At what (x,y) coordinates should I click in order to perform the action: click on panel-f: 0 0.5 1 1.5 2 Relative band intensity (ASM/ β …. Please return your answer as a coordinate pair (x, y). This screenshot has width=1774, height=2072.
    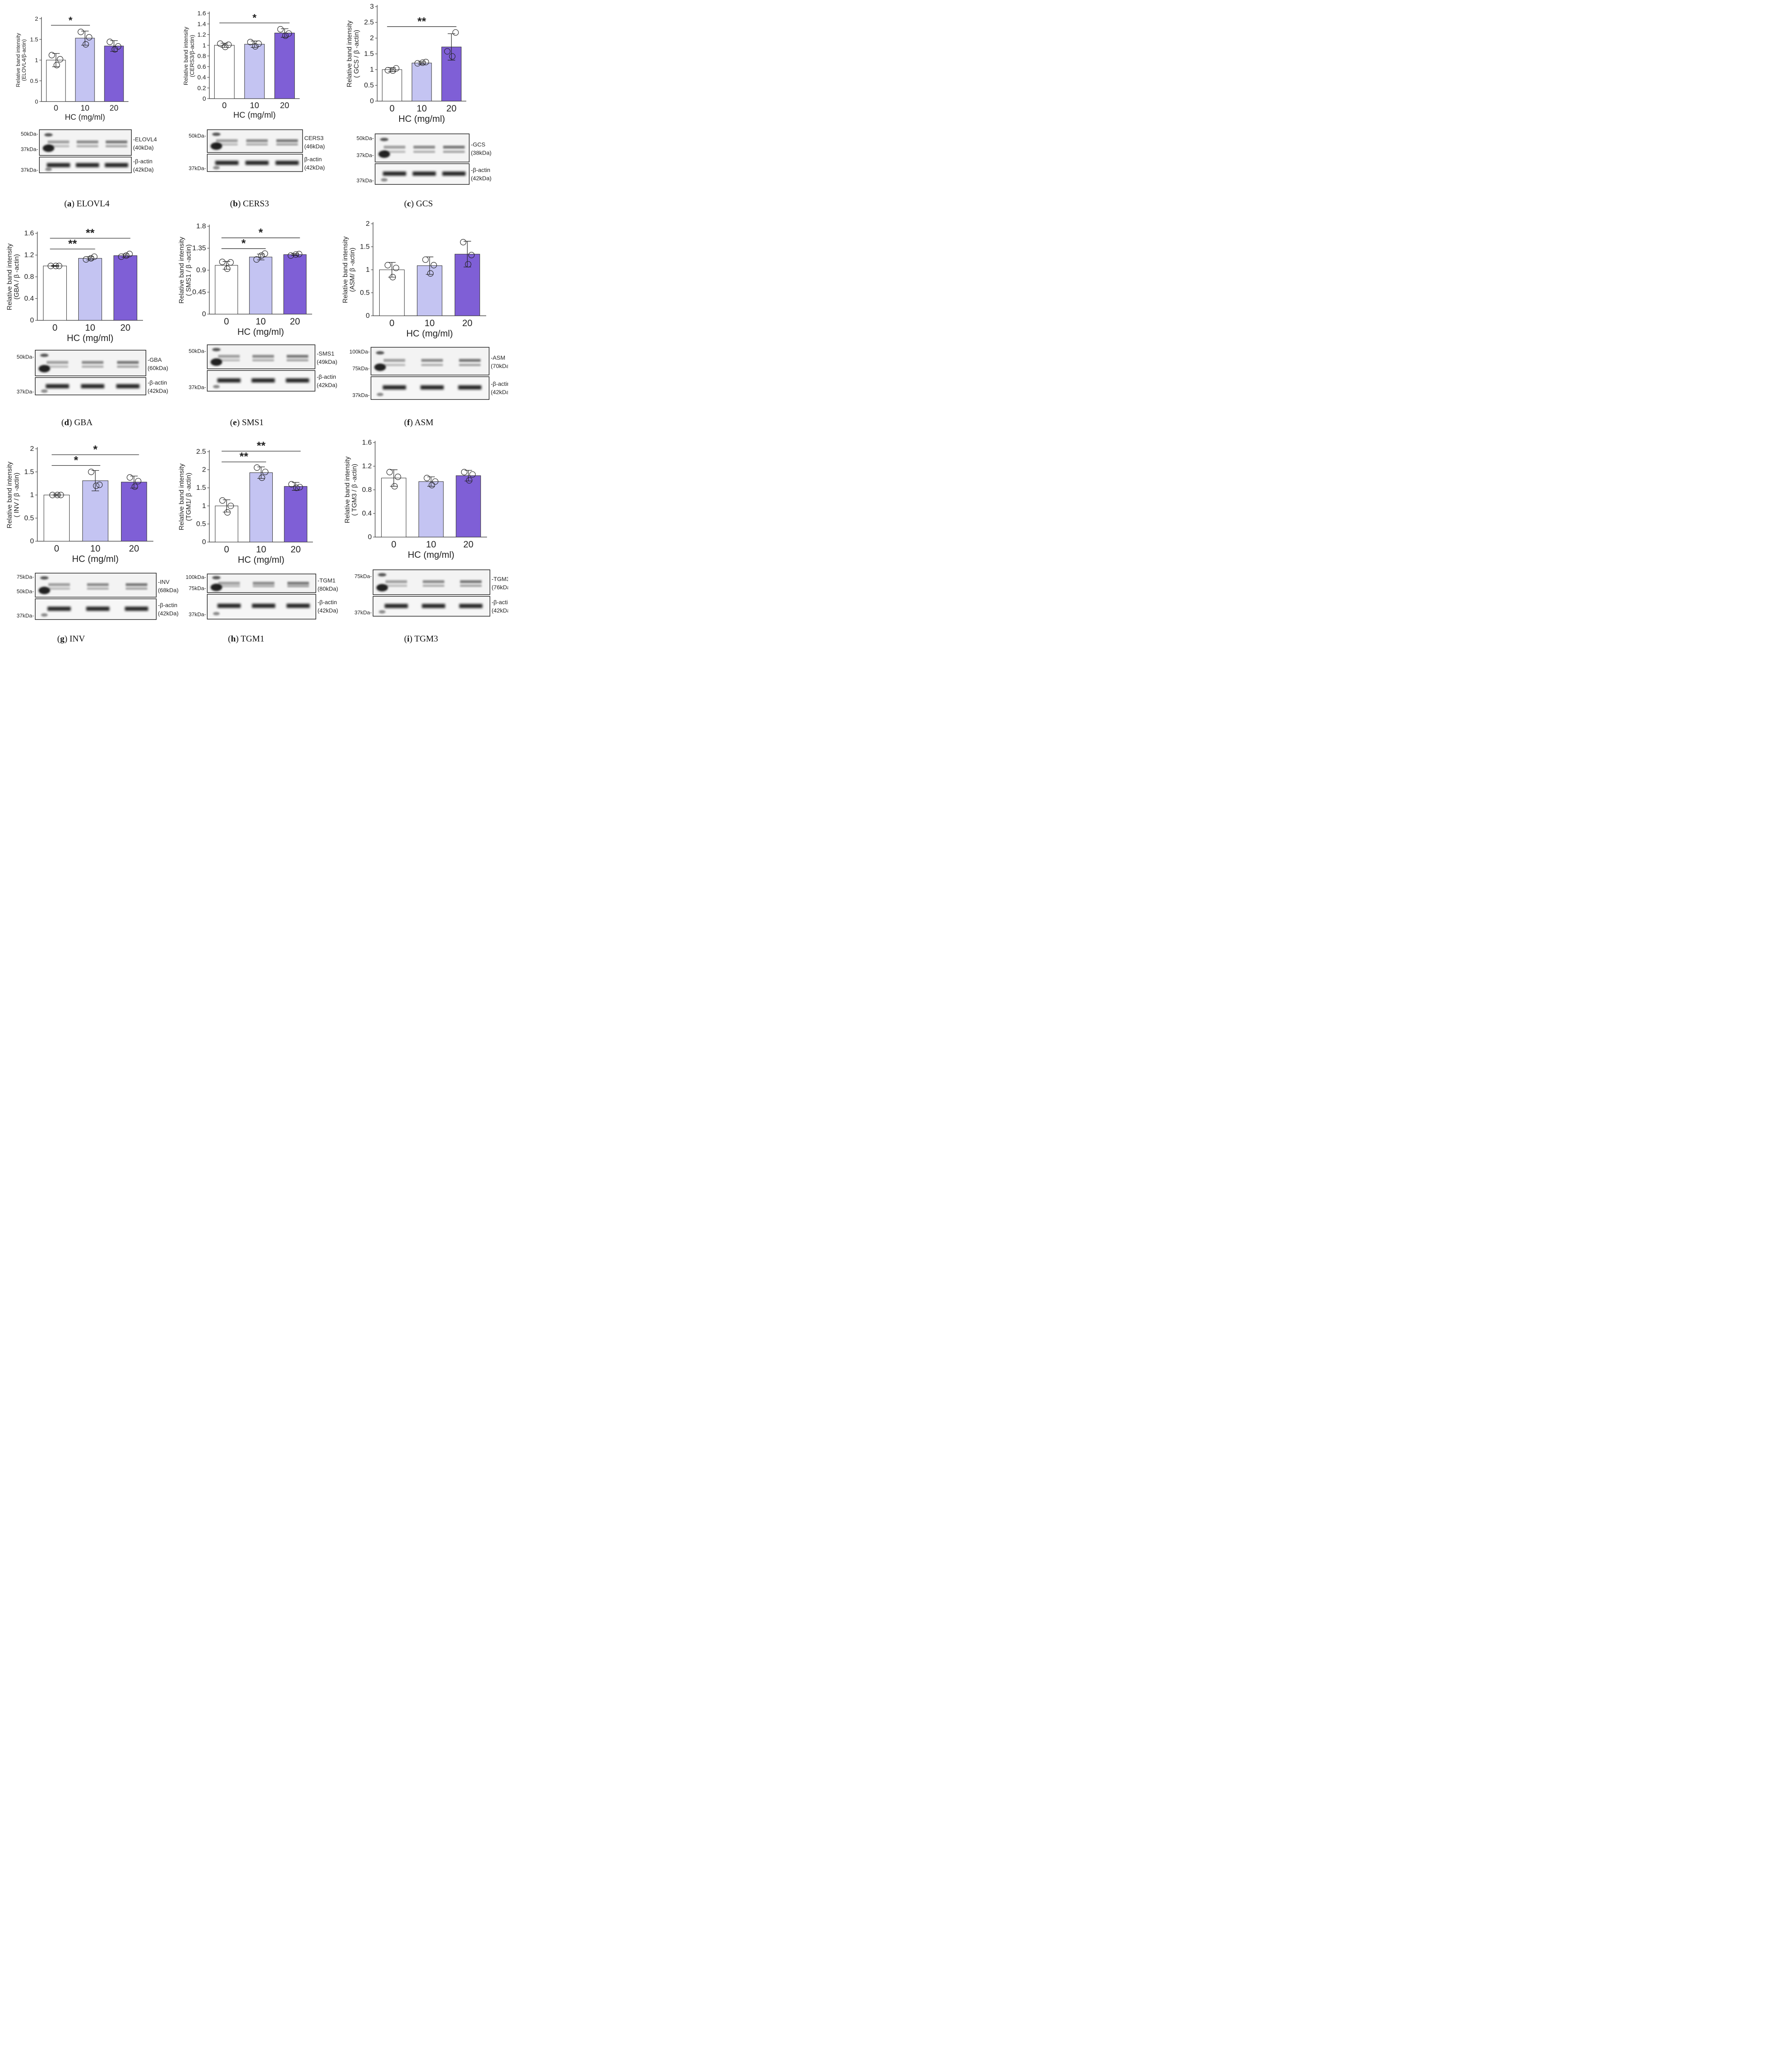
    Looking at the image, I should click on (425, 323).